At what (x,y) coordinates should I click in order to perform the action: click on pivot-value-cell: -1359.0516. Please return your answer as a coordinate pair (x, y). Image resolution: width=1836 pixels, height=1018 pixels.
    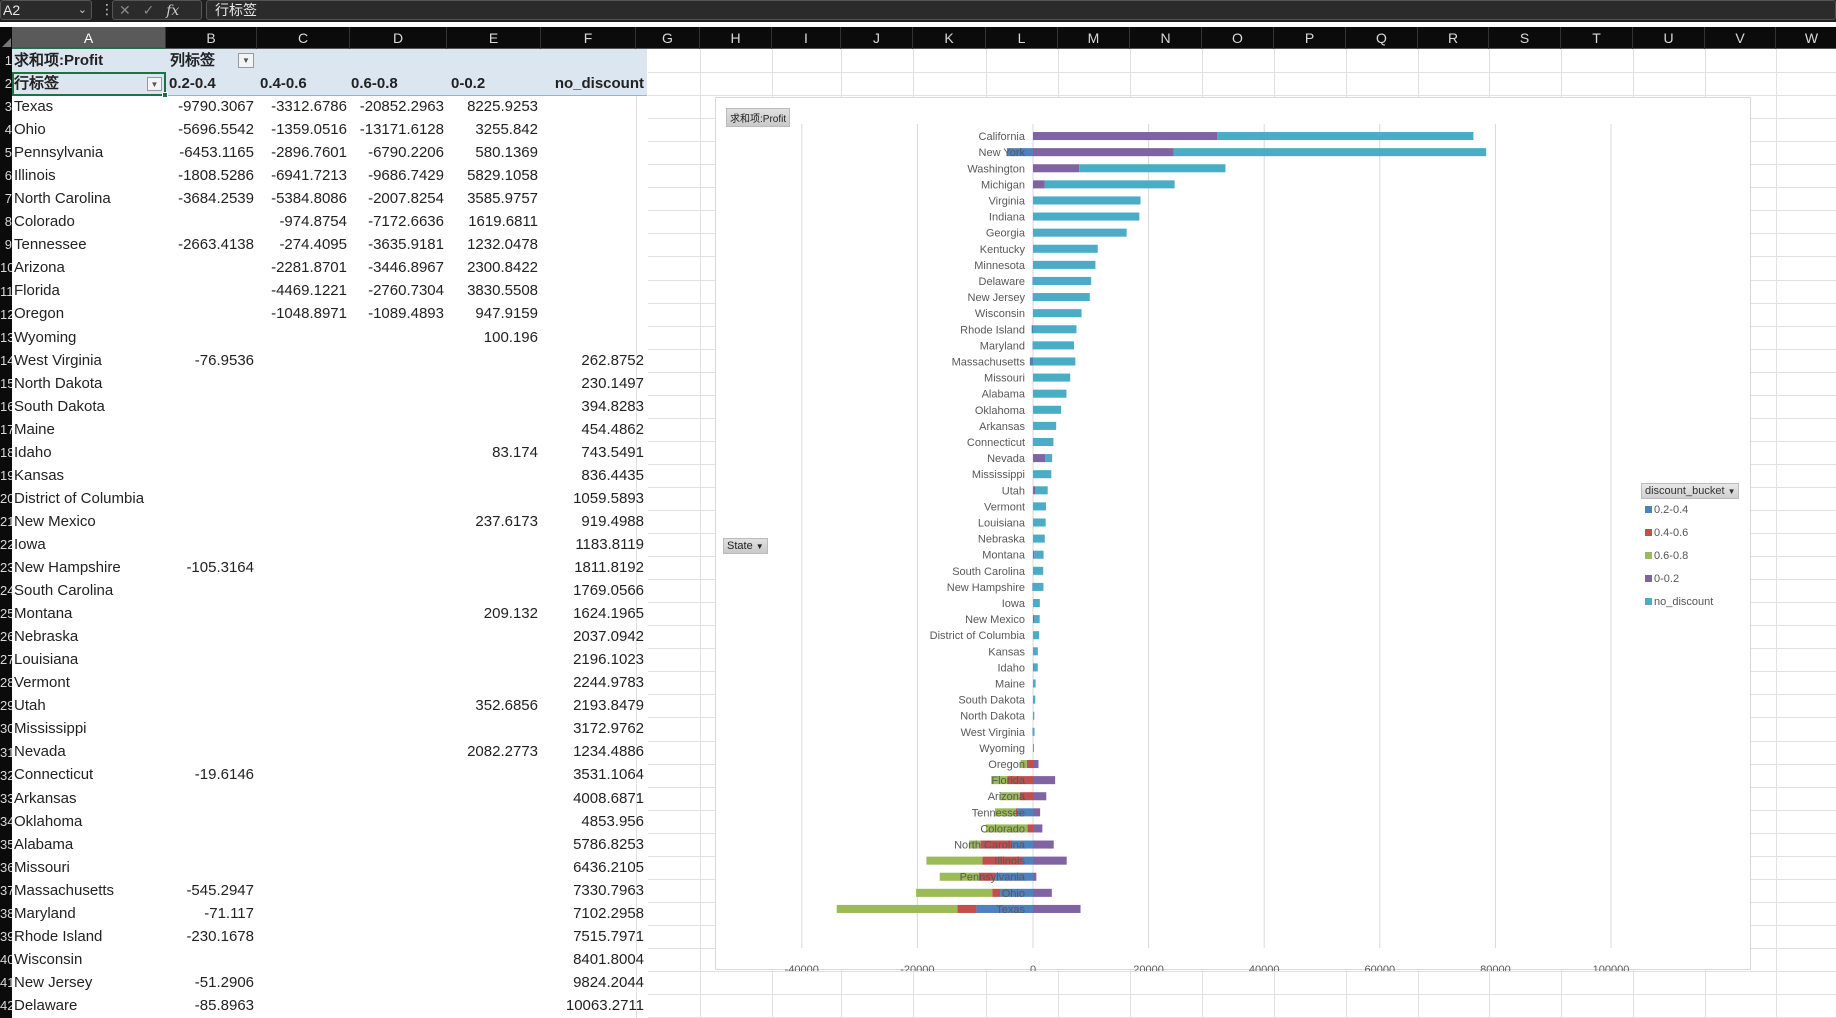
    Looking at the image, I should click on (309, 130).